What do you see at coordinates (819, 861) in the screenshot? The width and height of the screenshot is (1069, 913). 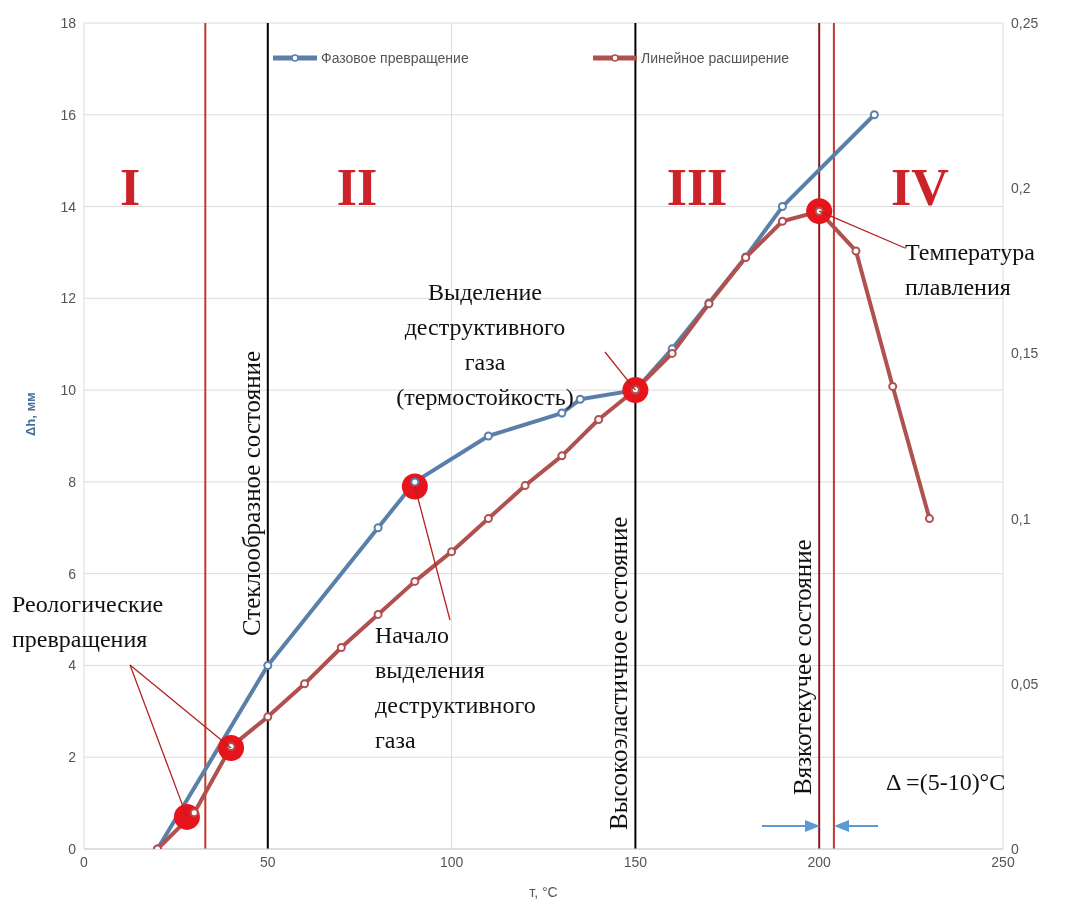 I see `x-tick-label: 200` at bounding box center [819, 861].